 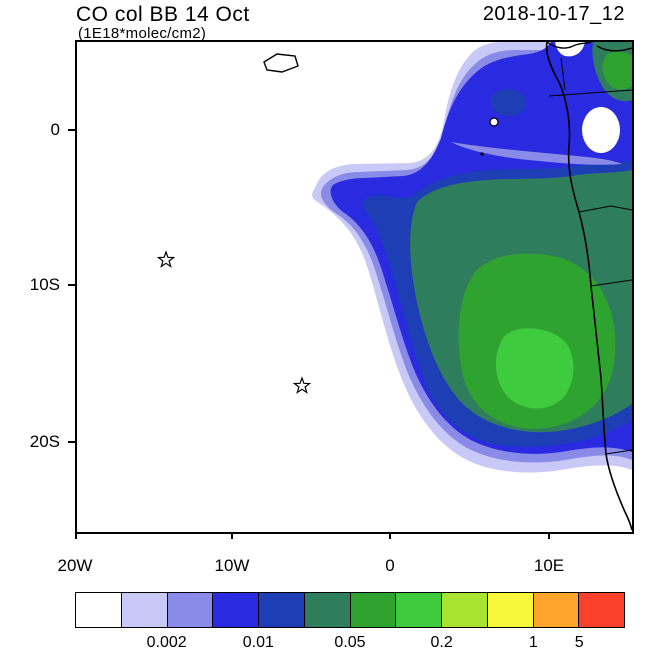 What do you see at coordinates (508, 102) in the screenshot?
I see `contour-patch-level-4-a` at bounding box center [508, 102].